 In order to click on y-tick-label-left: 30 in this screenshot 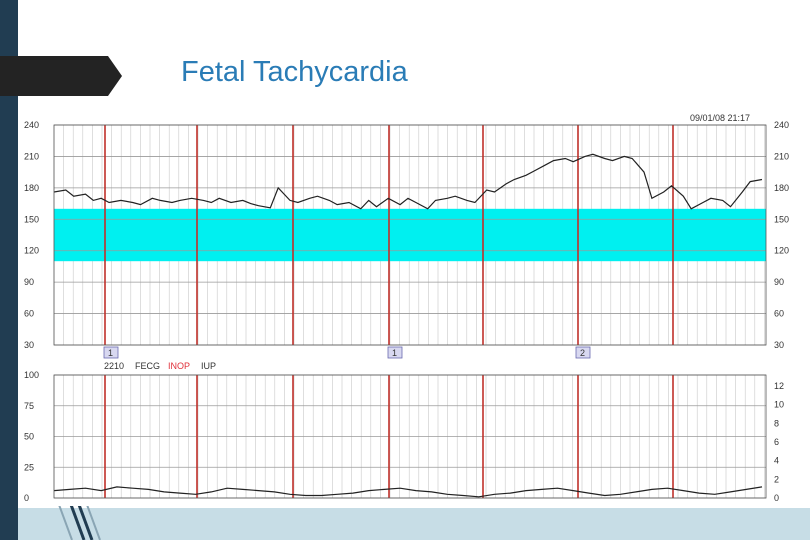, I will do `click(29, 345)`.